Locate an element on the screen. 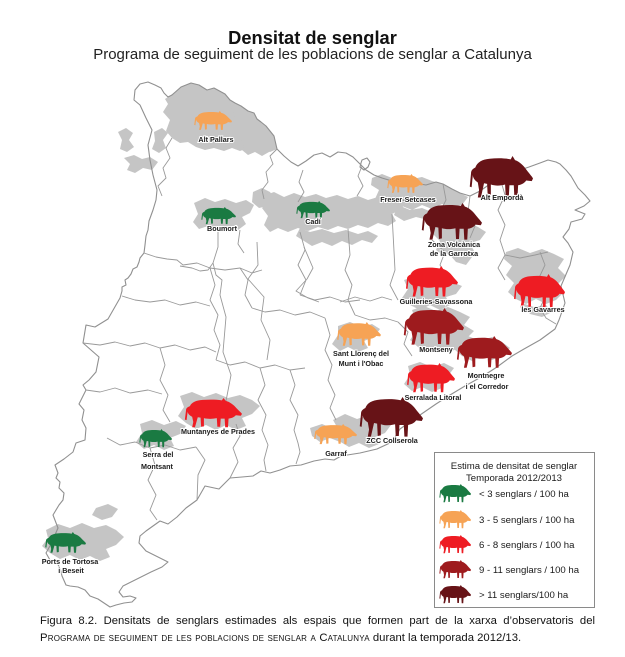 The image size is (625, 657). svg-text: Estima de densitat de senglar is located at coordinates (514, 466).